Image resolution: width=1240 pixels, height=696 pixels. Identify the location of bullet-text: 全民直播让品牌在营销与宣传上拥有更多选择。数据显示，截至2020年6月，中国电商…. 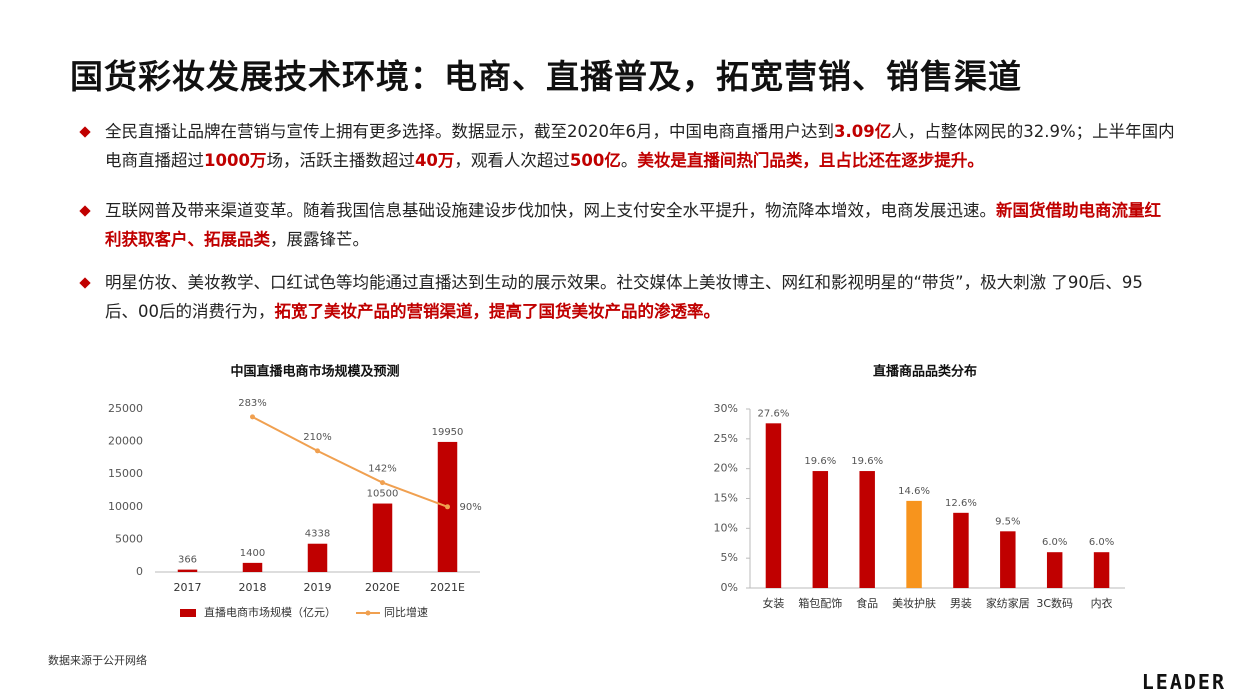
(469, 131).